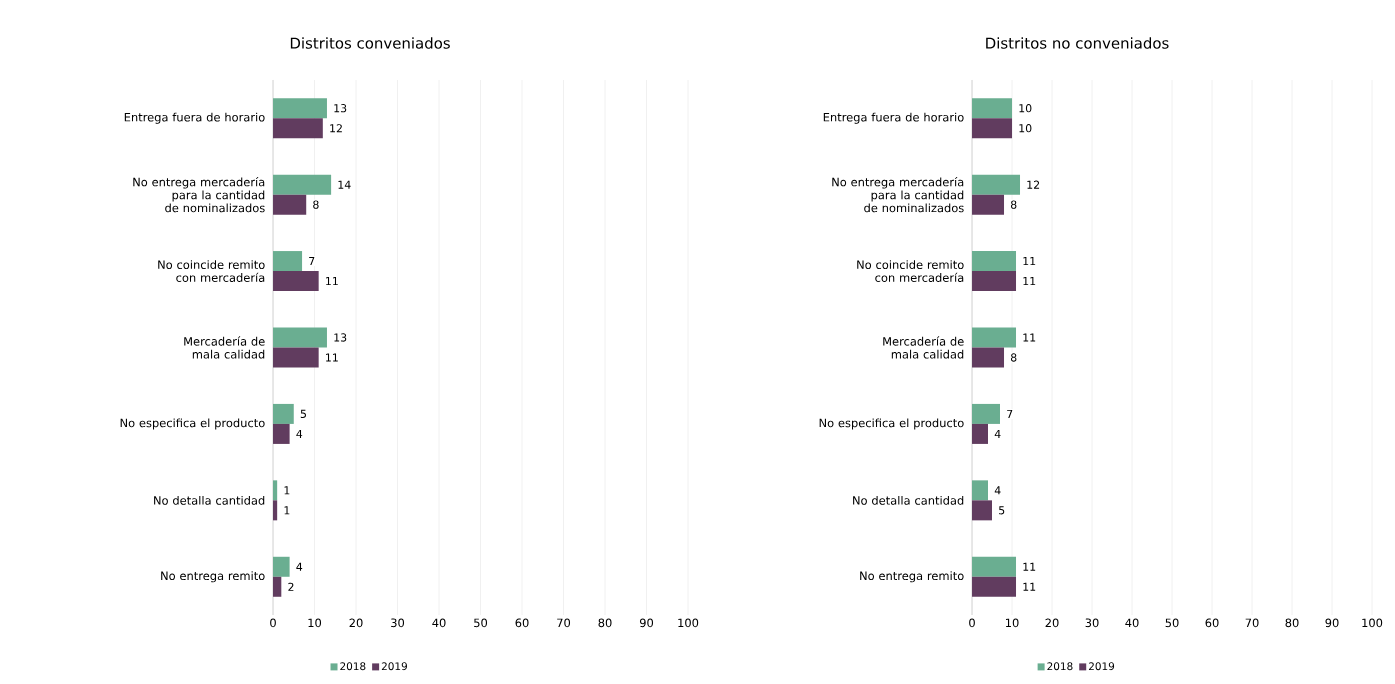 This screenshot has width=1395, height=684. What do you see at coordinates (291, 586) in the screenshot?
I see `data-label: 2` at bounding box center [291, 586].